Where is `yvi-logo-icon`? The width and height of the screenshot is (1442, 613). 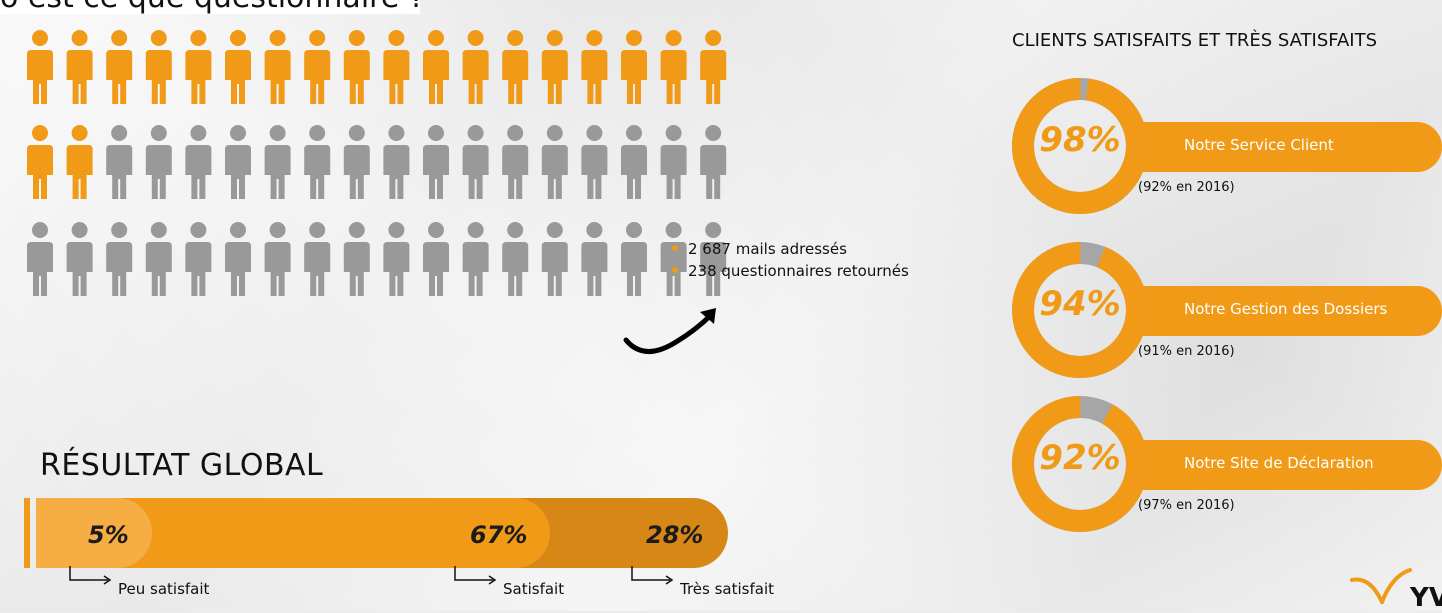 yvi-logo-icon is located at coordinates (1381, 586).